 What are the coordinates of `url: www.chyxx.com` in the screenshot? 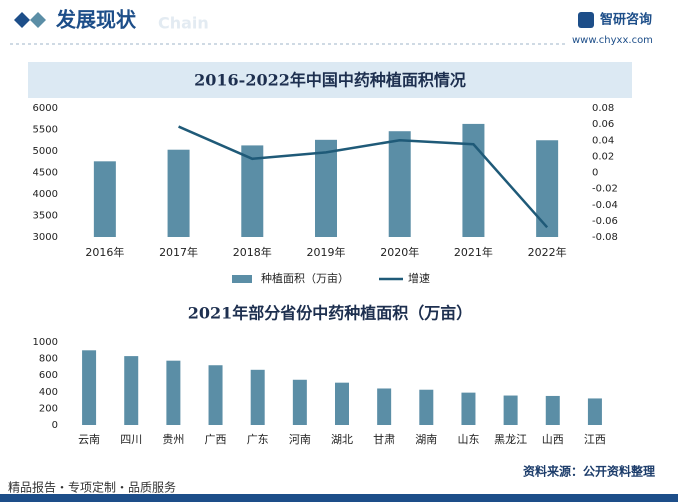 It's located at (612, 40).